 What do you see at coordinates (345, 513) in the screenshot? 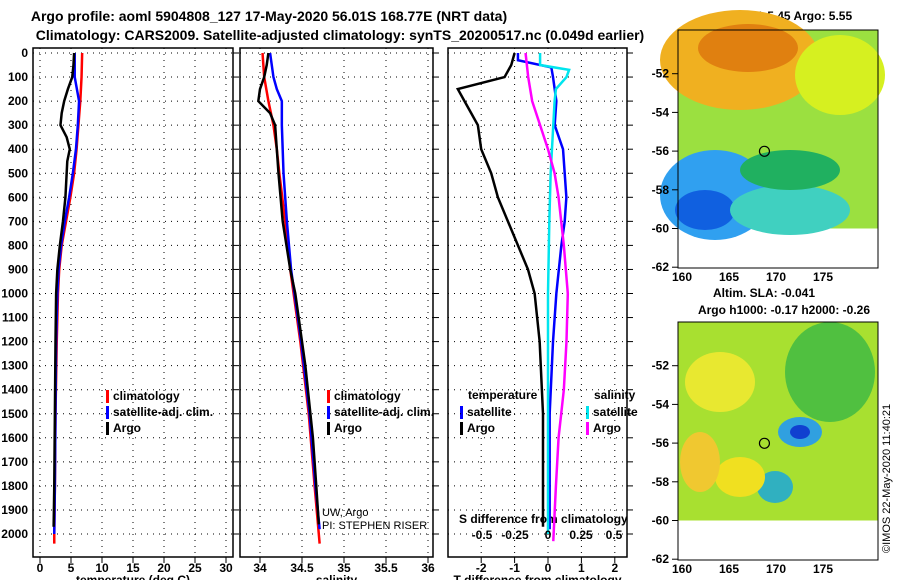
I see `credit-line1: UW, Argo` at bounding box center [345, 513].